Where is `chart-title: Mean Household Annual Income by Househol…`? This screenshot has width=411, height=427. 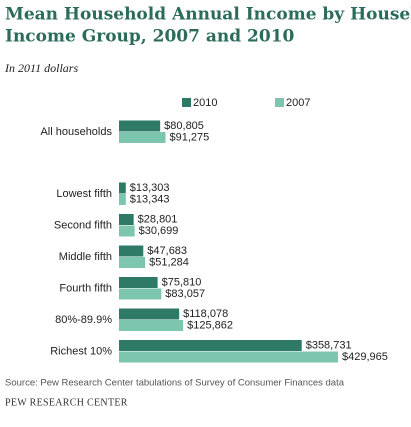 chart-title: Mean Household Annual Income by Househol… is located at coordinates (208, 15).